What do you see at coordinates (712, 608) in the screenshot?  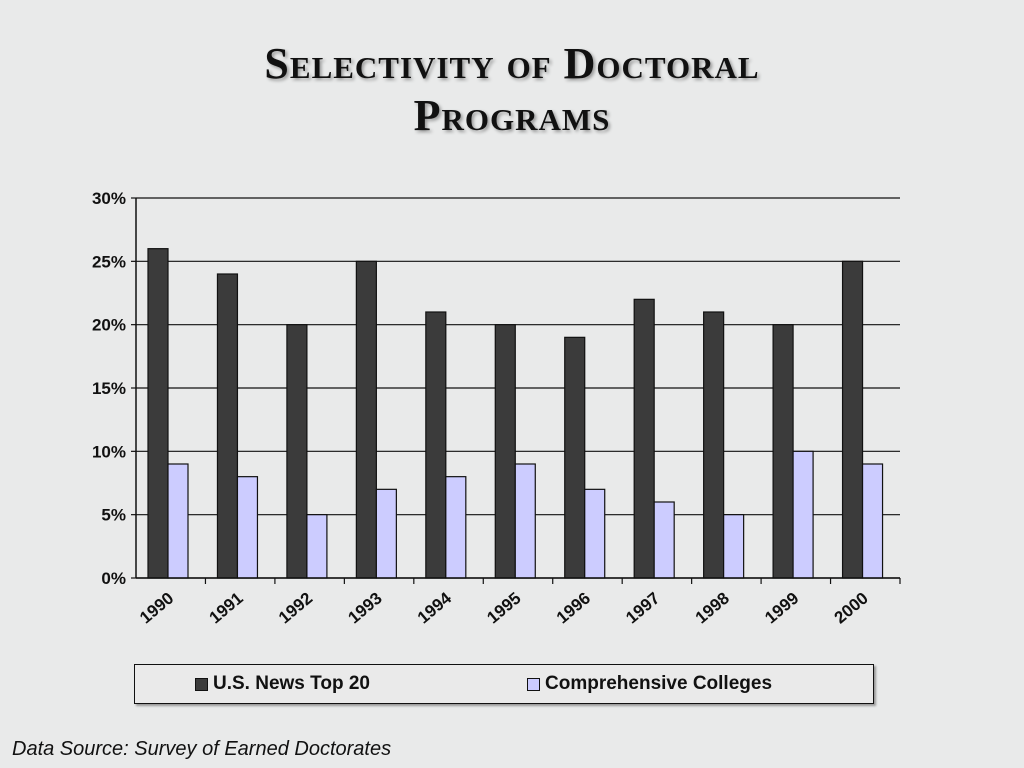 I see `x-tick-label: 1998` at bounding box center [712, 608].